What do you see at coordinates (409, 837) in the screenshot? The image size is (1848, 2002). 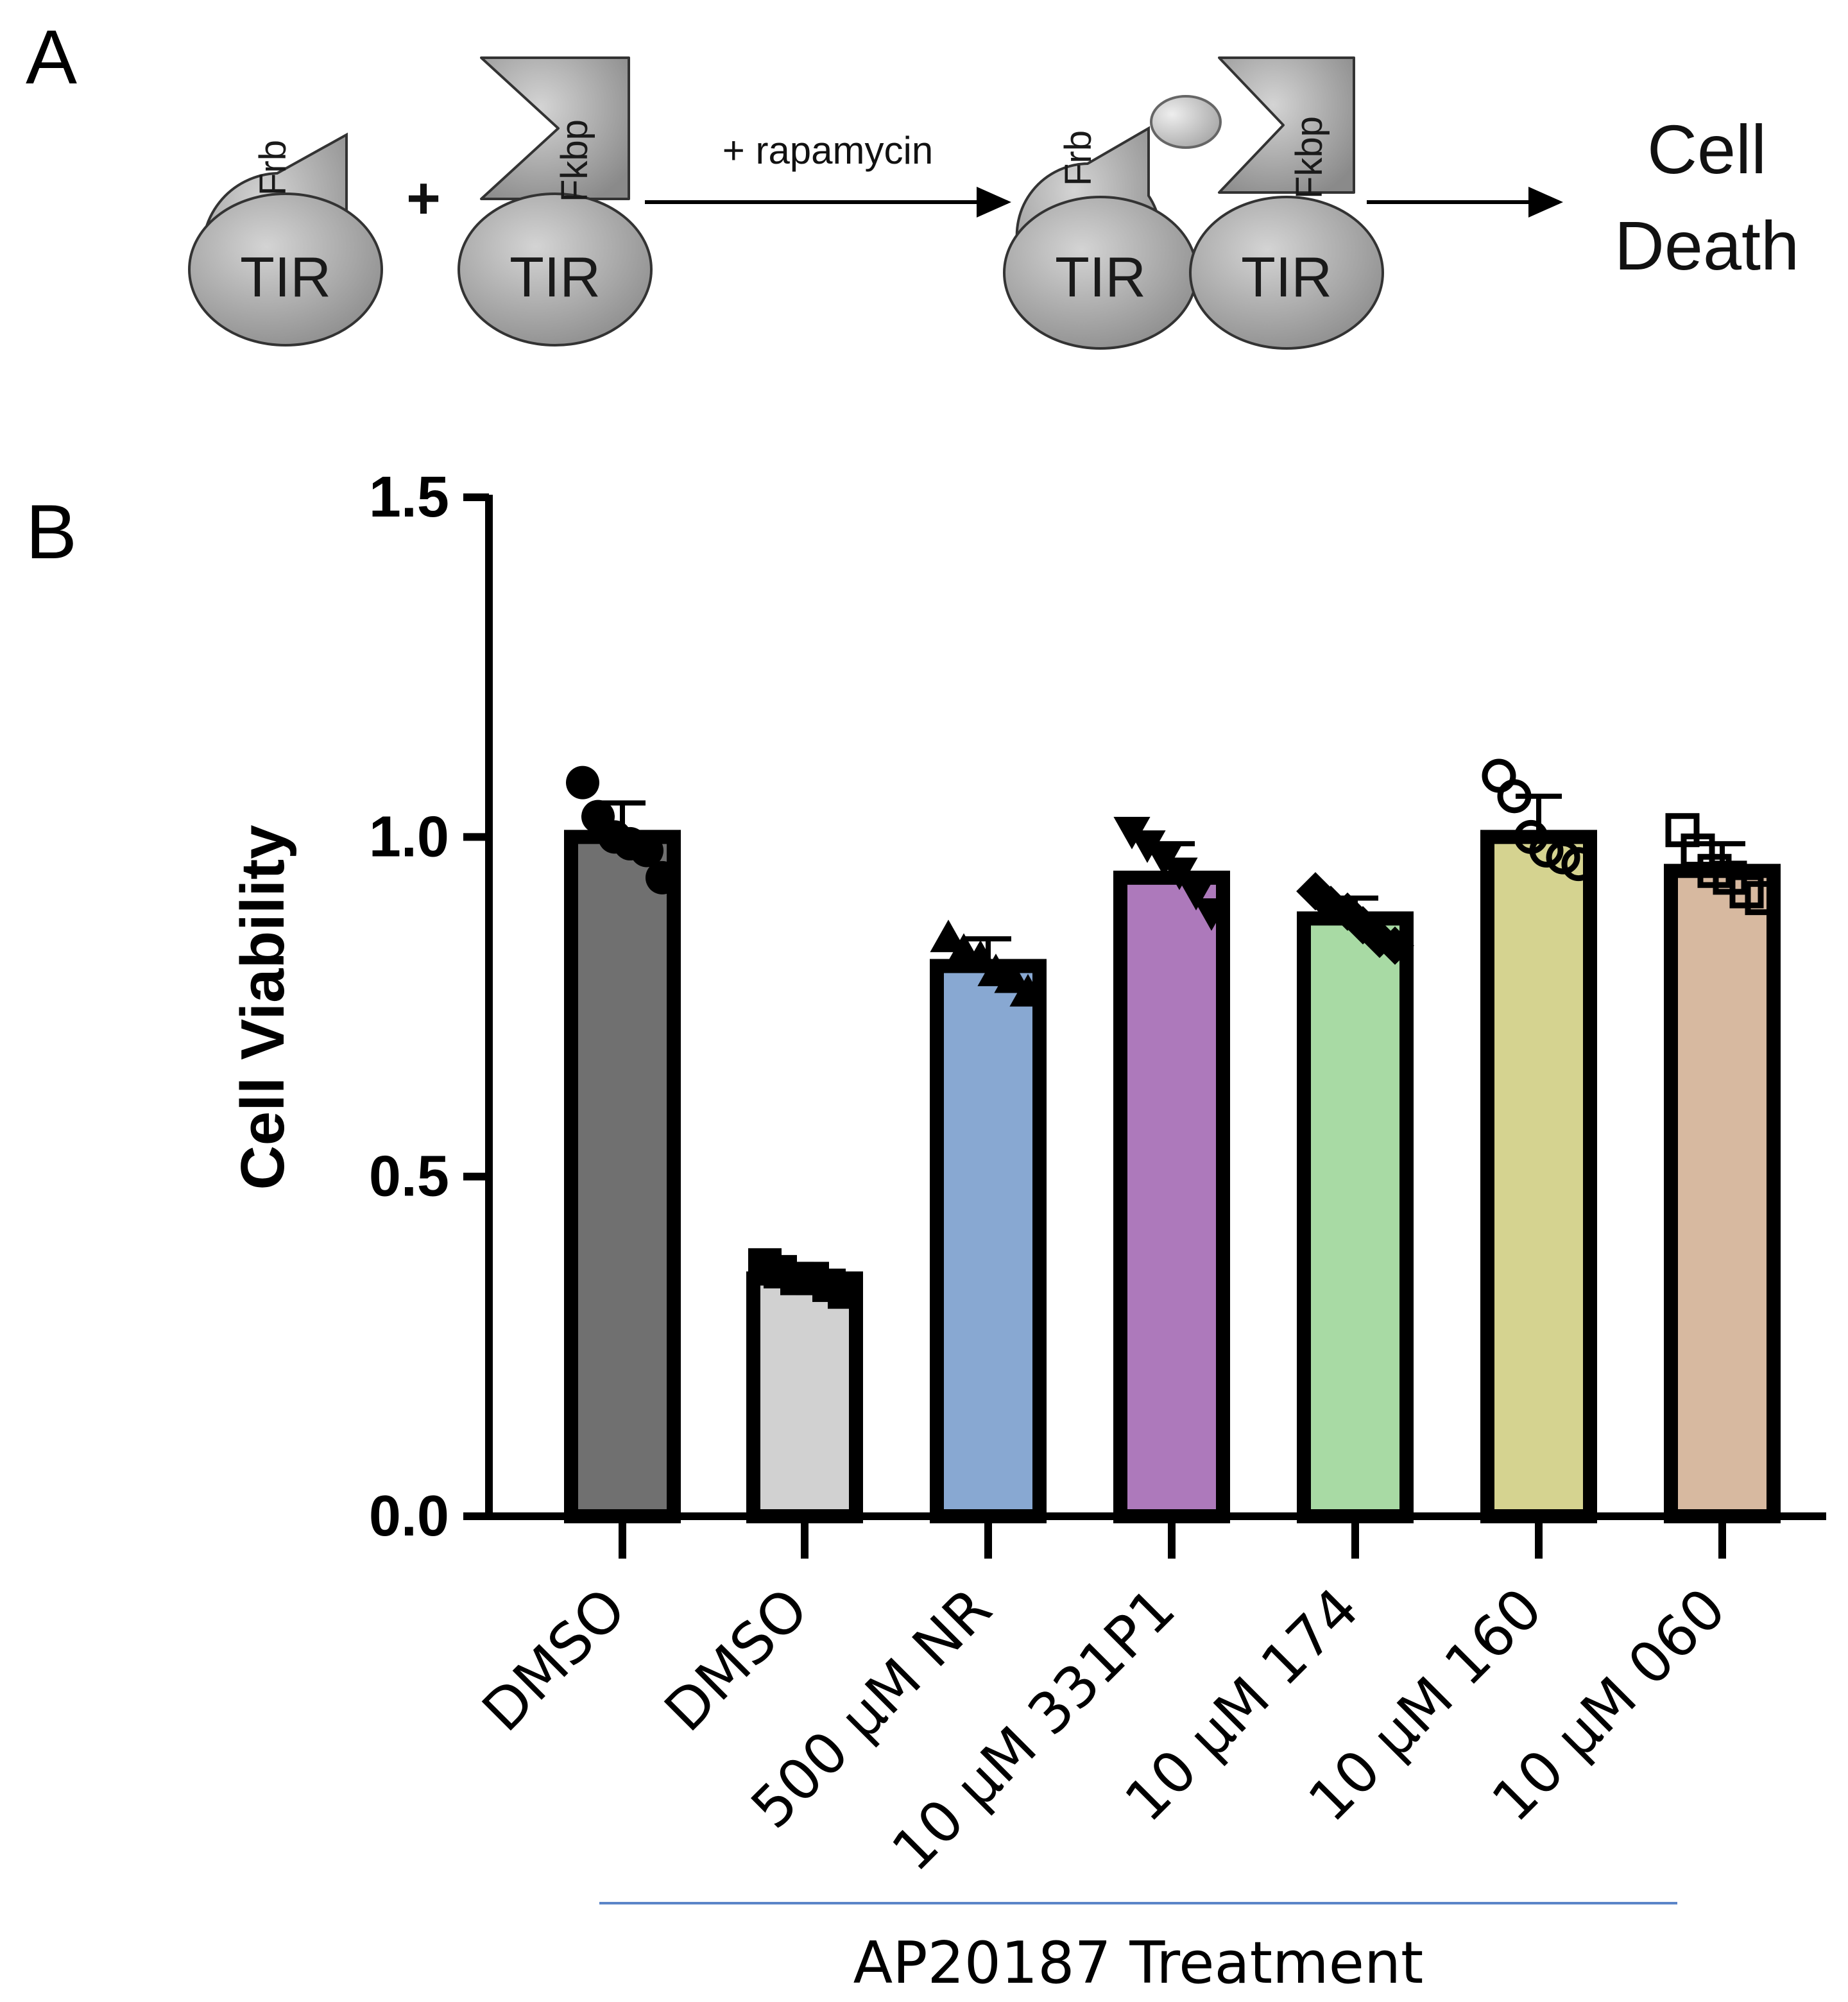 I see `y-tick-label: 1.0` at bounding box center [409, 837].